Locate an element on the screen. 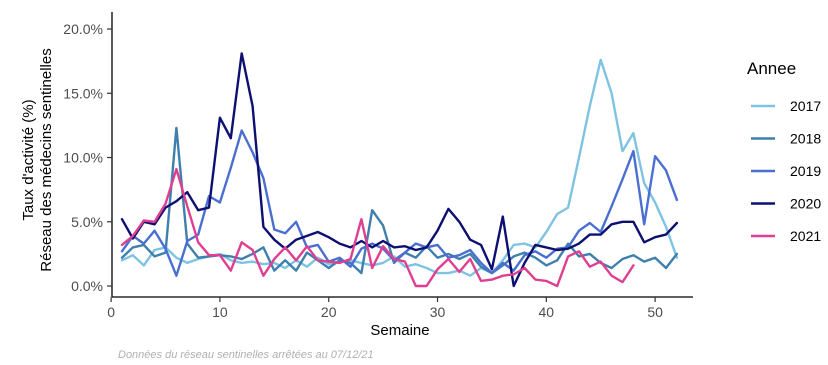 Image resolution: width=828 pixels, height=365 pixels. legend-label-2017: 2017 is located at coordinates (805, 106).